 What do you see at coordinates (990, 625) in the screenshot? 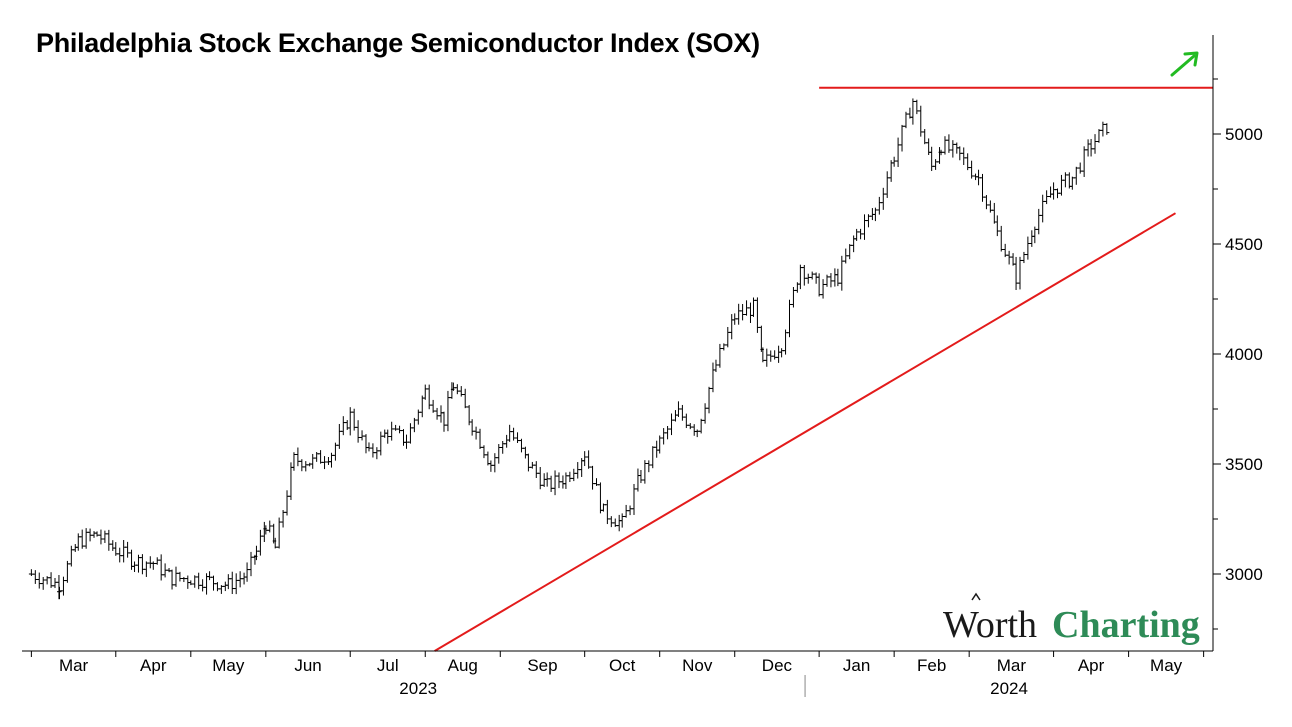
I see `brand-word-worth: Worth` at bounding box center [990, 625].